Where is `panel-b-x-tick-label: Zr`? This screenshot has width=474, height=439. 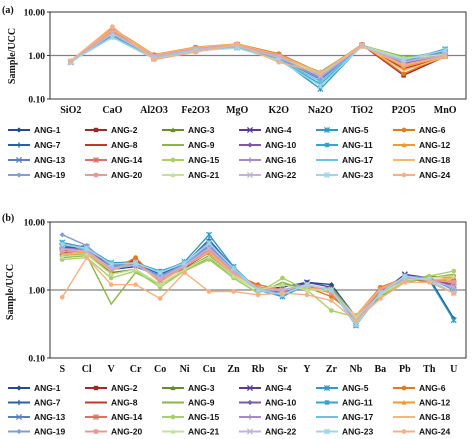 panel-b-x-tick-label: Zr is located at coordinates (332, 369).